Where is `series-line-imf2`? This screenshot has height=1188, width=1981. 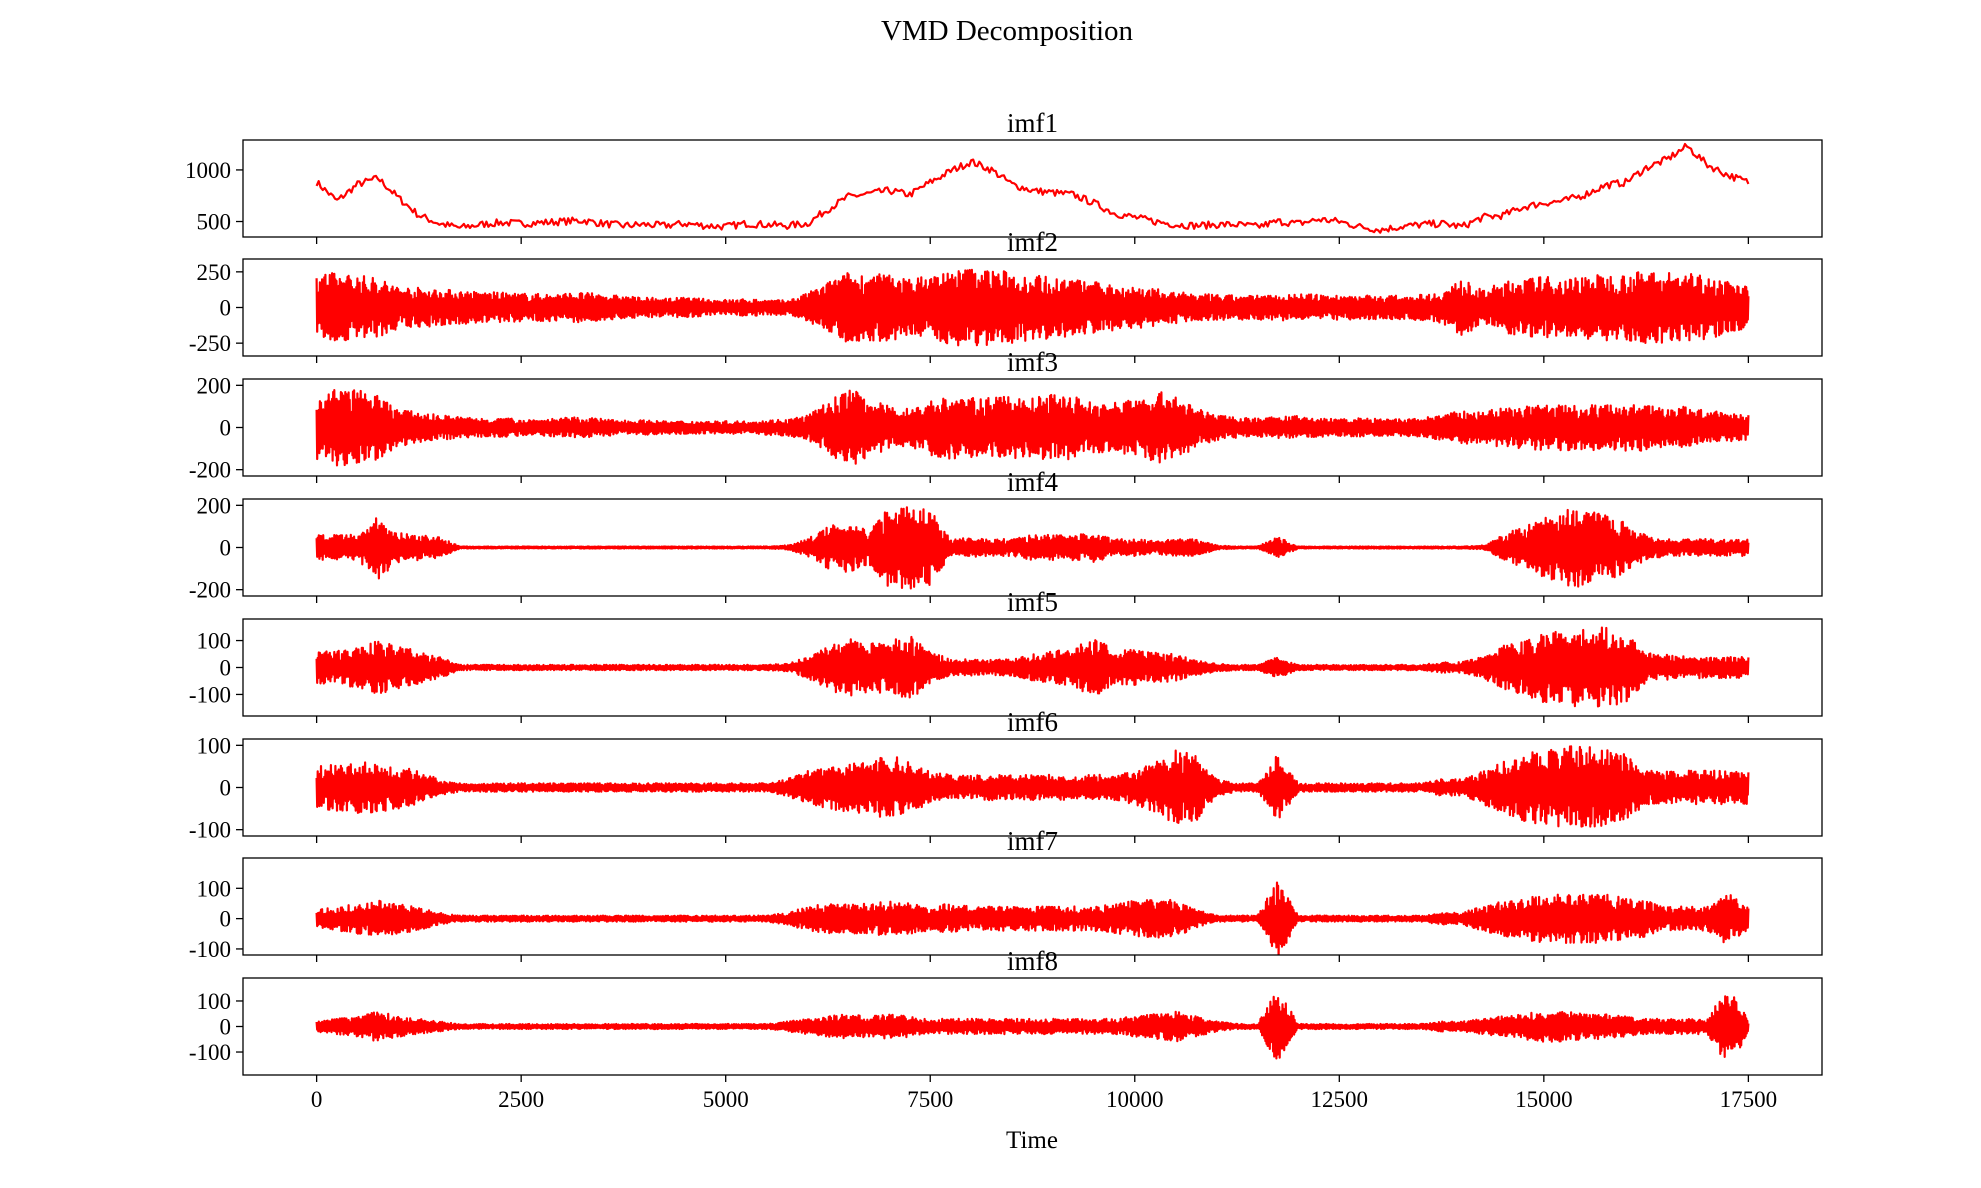 series-line-imf2 is located at coordinates (1032, 307).